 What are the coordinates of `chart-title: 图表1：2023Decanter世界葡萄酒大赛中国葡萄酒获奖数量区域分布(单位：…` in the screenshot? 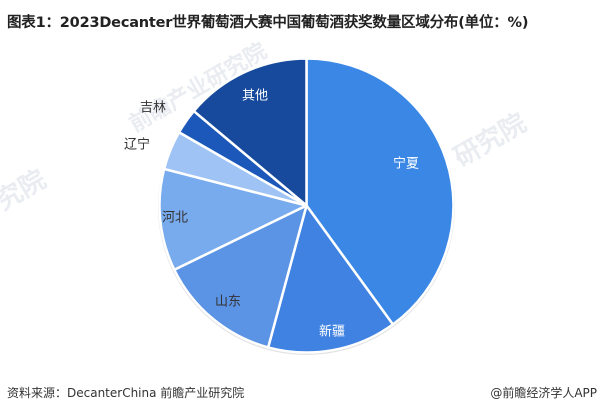 It's located at (268, 23).